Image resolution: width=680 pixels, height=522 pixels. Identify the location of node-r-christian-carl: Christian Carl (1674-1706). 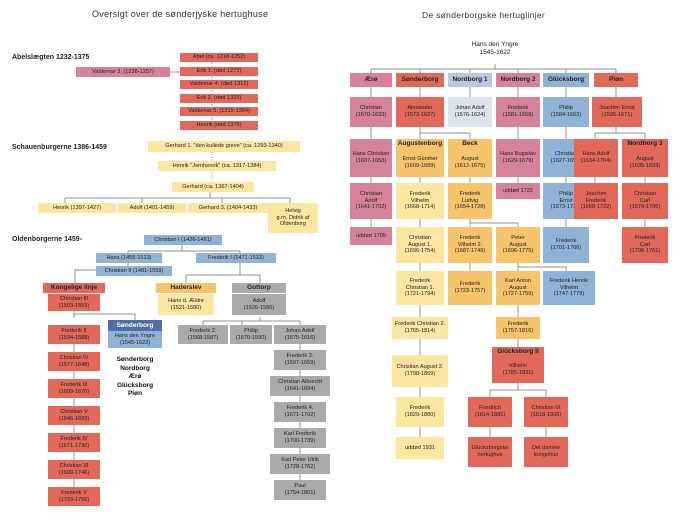
(645, 201).